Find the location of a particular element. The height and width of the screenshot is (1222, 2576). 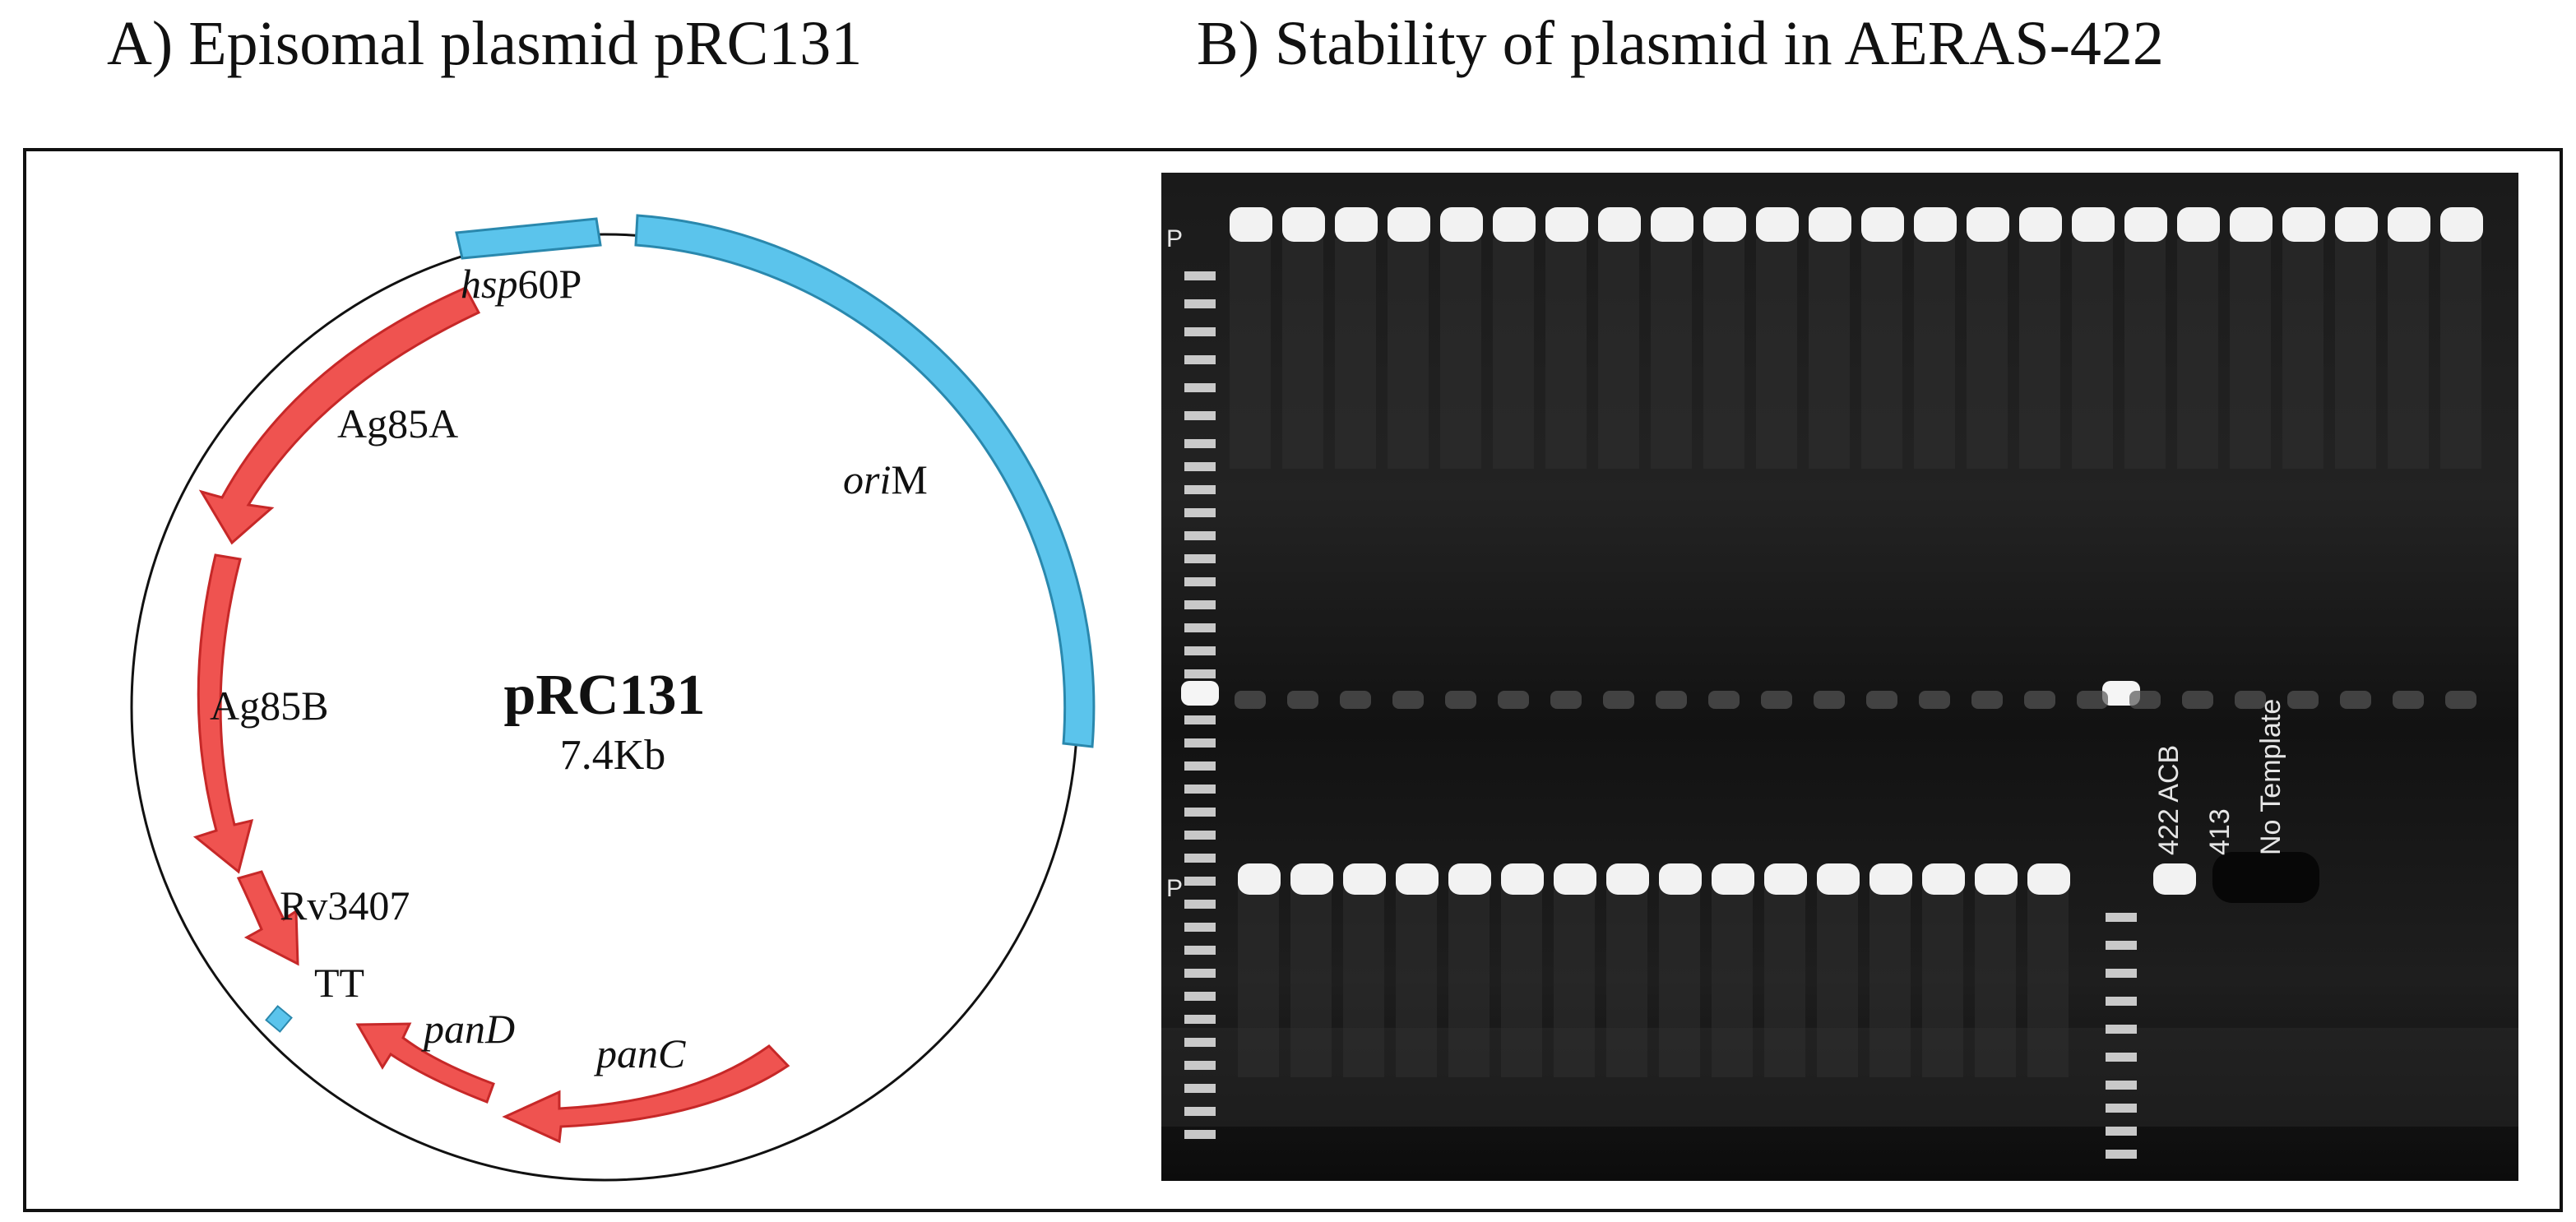

ag85b-label: Ag85B is located at coordinates (269, 706).